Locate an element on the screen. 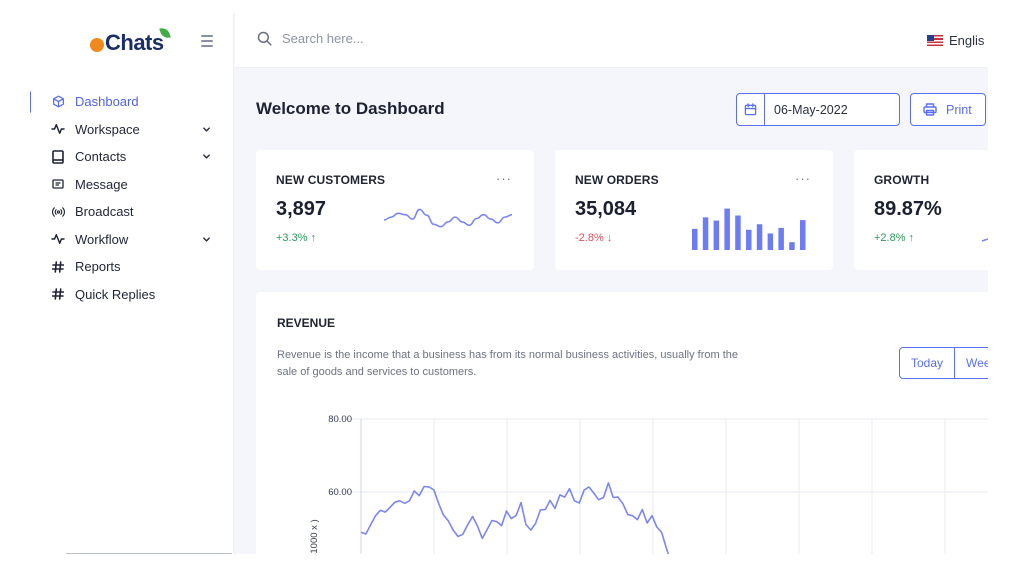 The height and width of the screenshot is (576, 1024). range-today-button: Today is located at coordinates (927, 363).